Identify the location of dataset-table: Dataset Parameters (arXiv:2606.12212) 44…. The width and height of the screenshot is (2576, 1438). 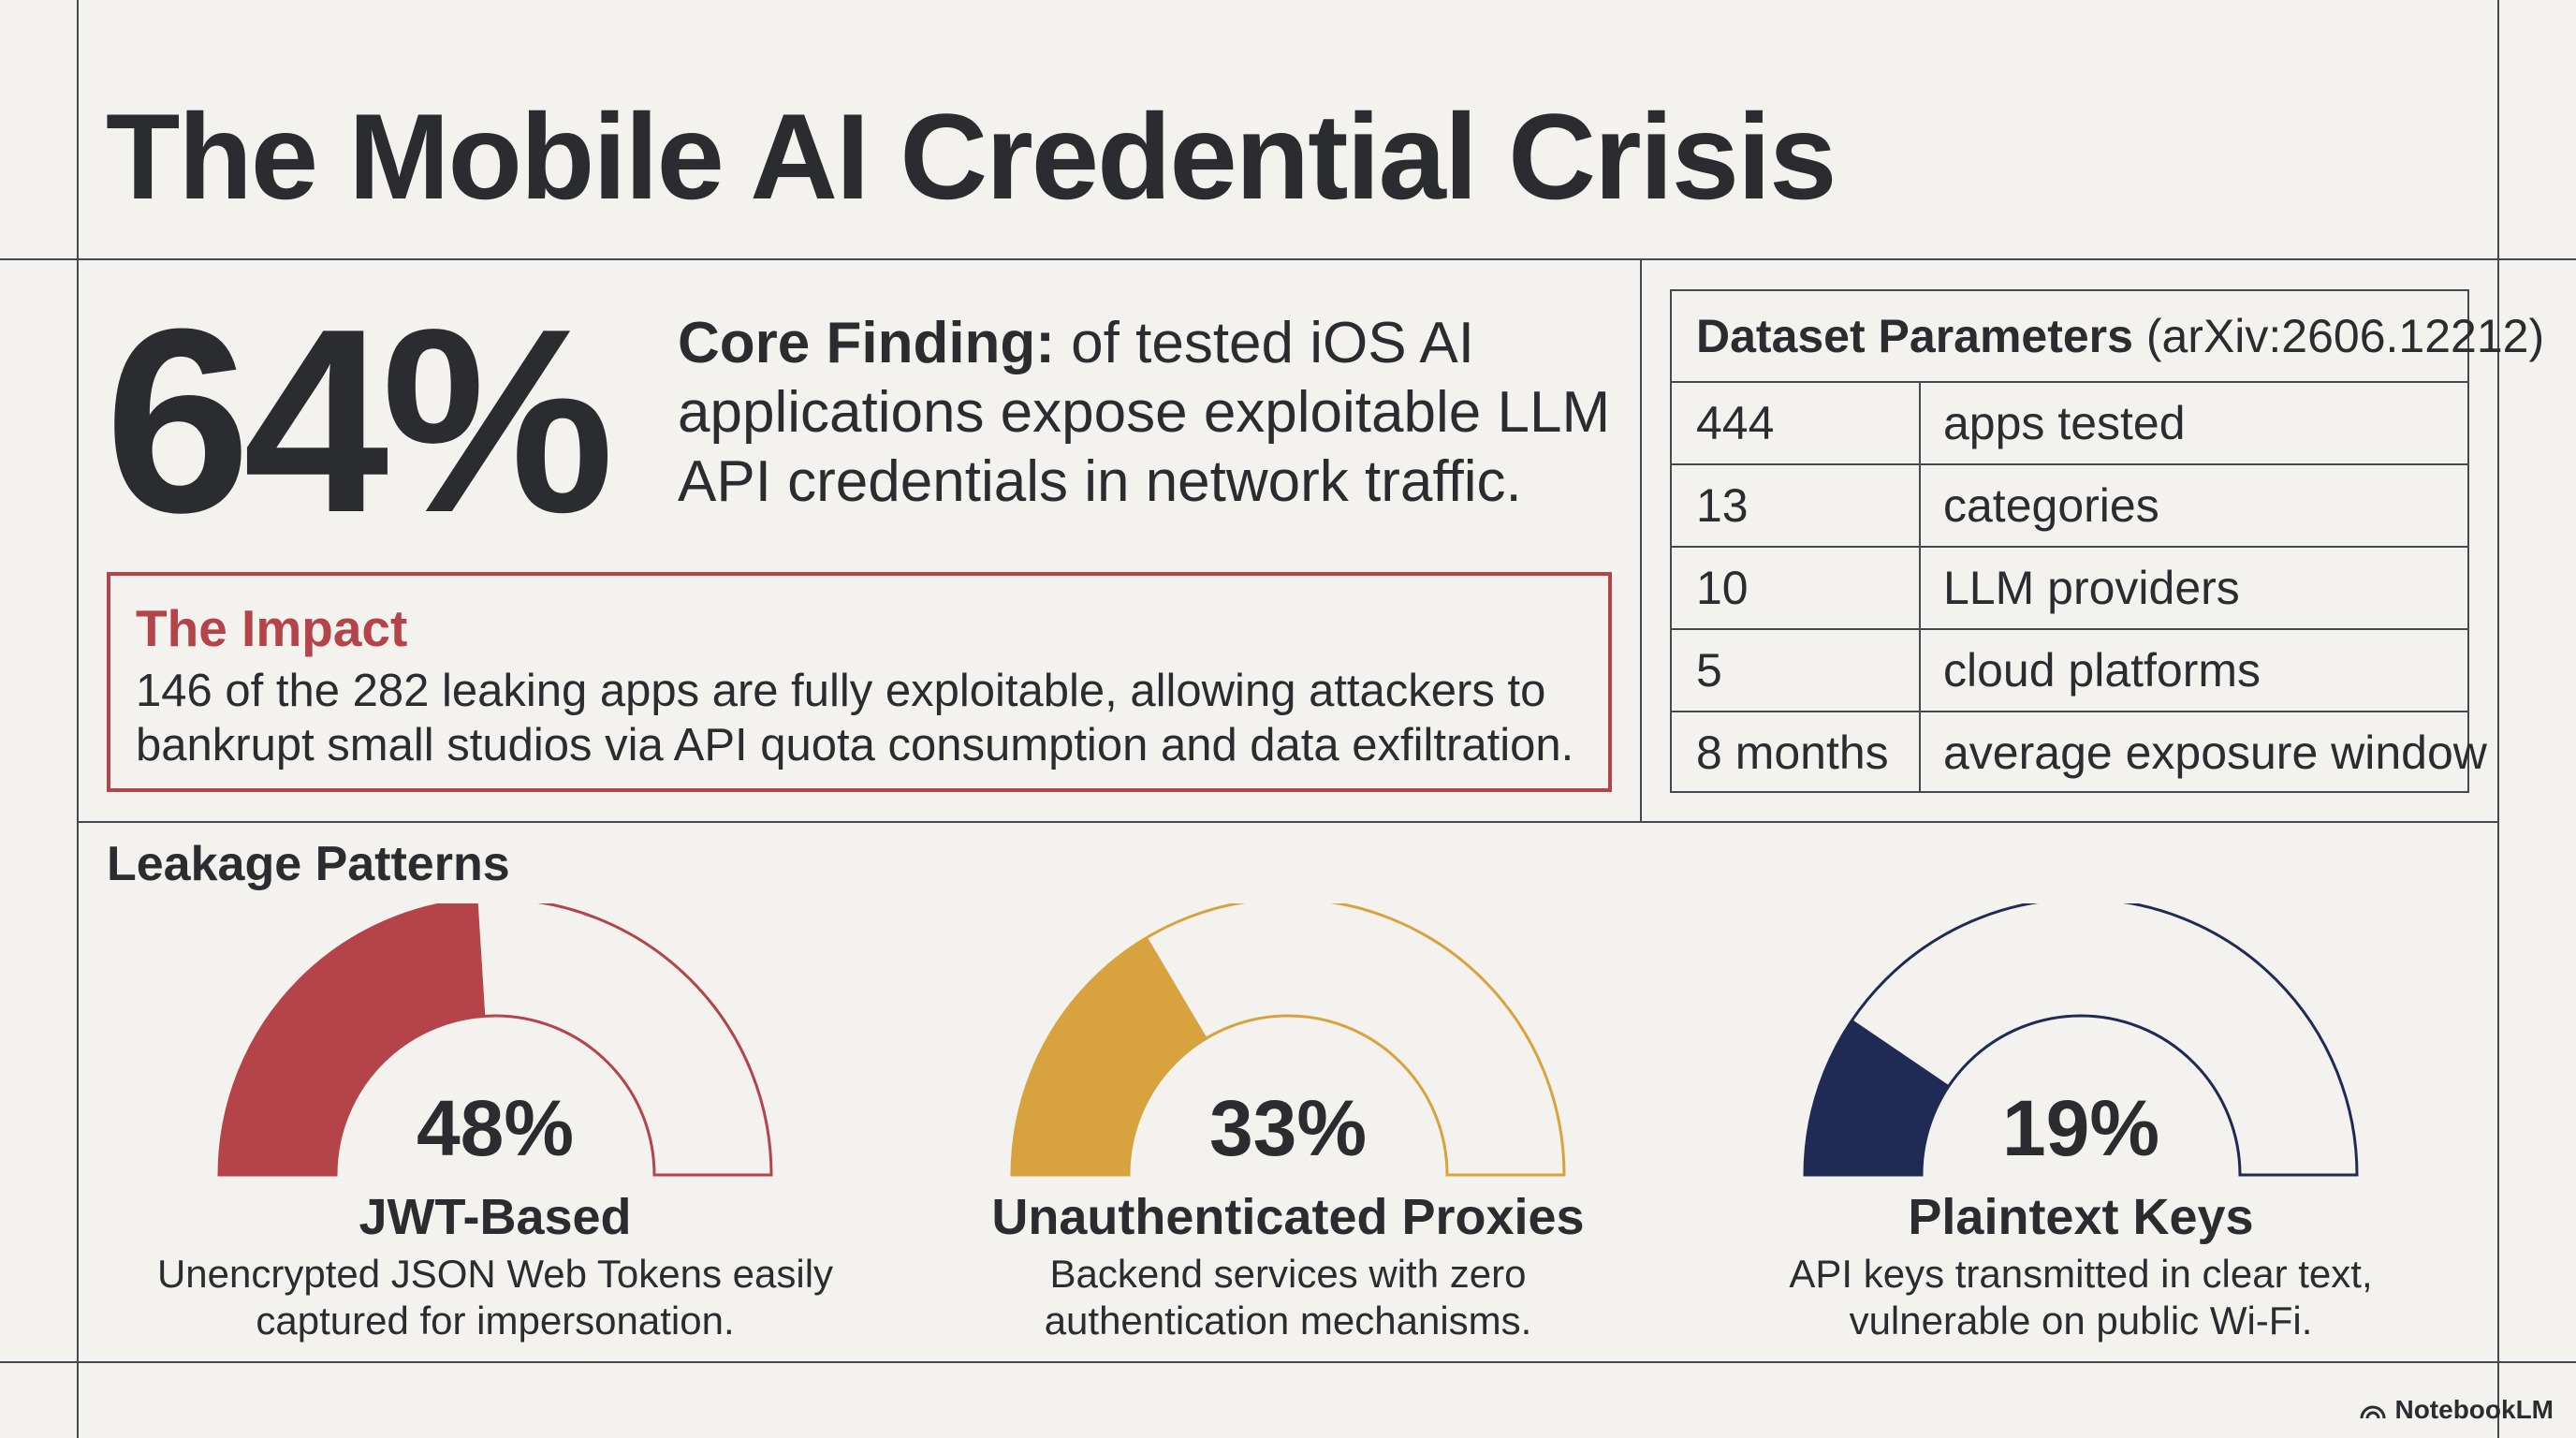
(2107, 542).